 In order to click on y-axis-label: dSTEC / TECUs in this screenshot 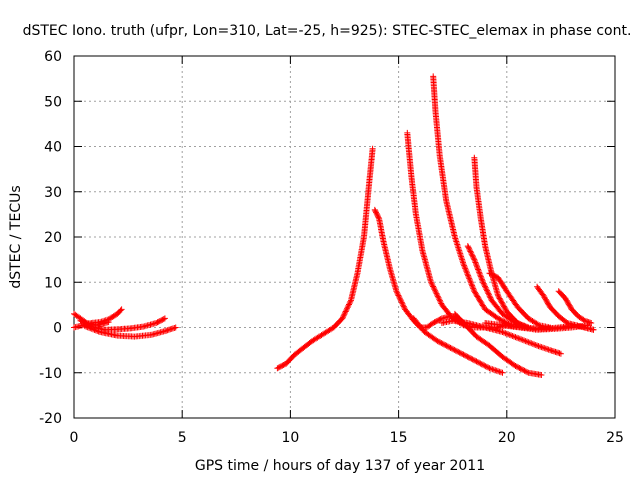, I will do `click(16, 236)`.